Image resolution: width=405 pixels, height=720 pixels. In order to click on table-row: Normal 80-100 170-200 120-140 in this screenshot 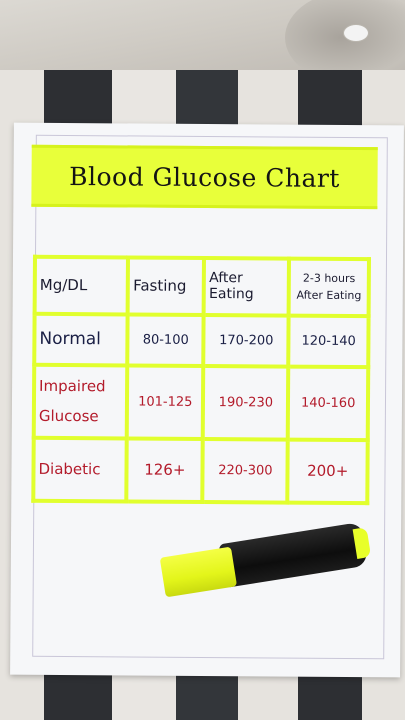, I will do `click(201, 340)`.